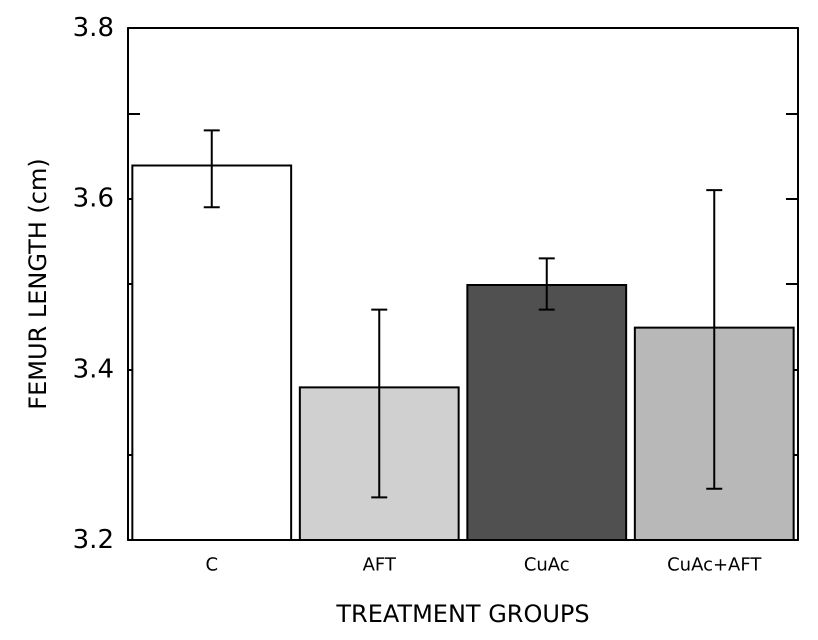 Image resolution: width=818 pixels, height=640 pixels. I want to click on y-tick-label: 3.8, so click(93, 28).